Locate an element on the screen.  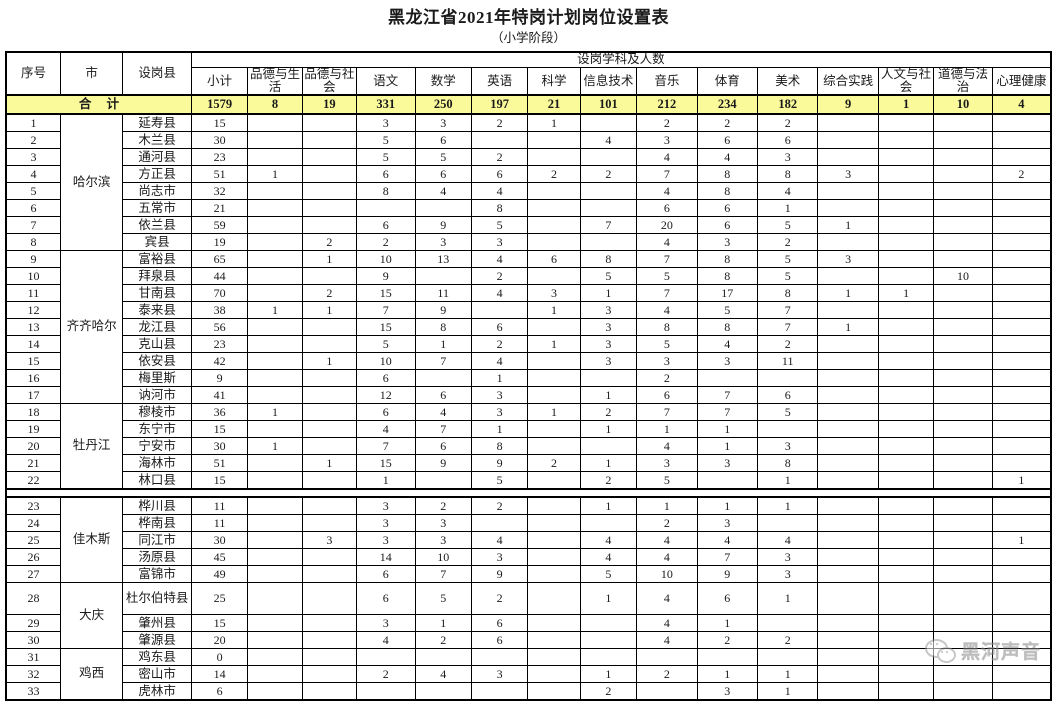
row-index: 2 is located at coordinates (33, 140).